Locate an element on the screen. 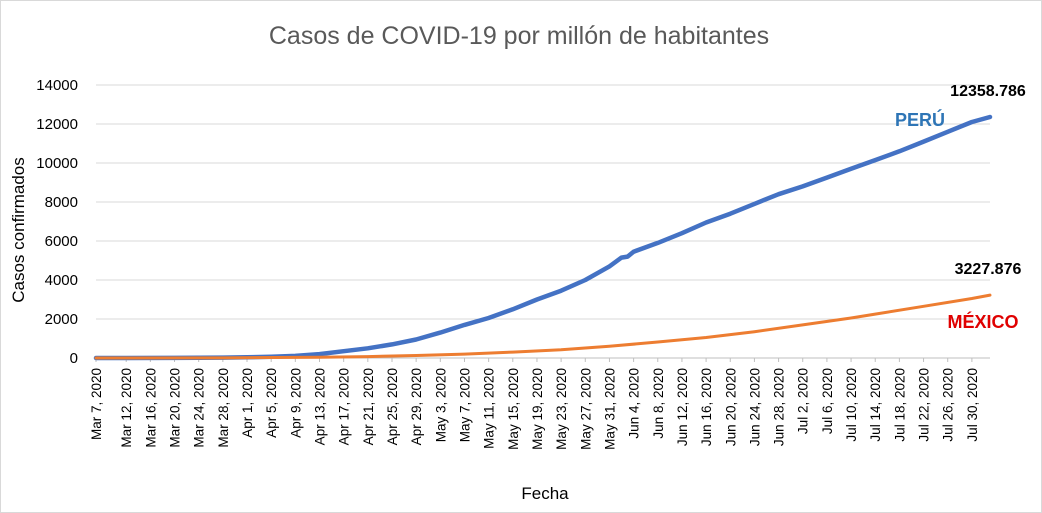  x-tick-label: May 27, 2020 is located at coordinates (585, 409).